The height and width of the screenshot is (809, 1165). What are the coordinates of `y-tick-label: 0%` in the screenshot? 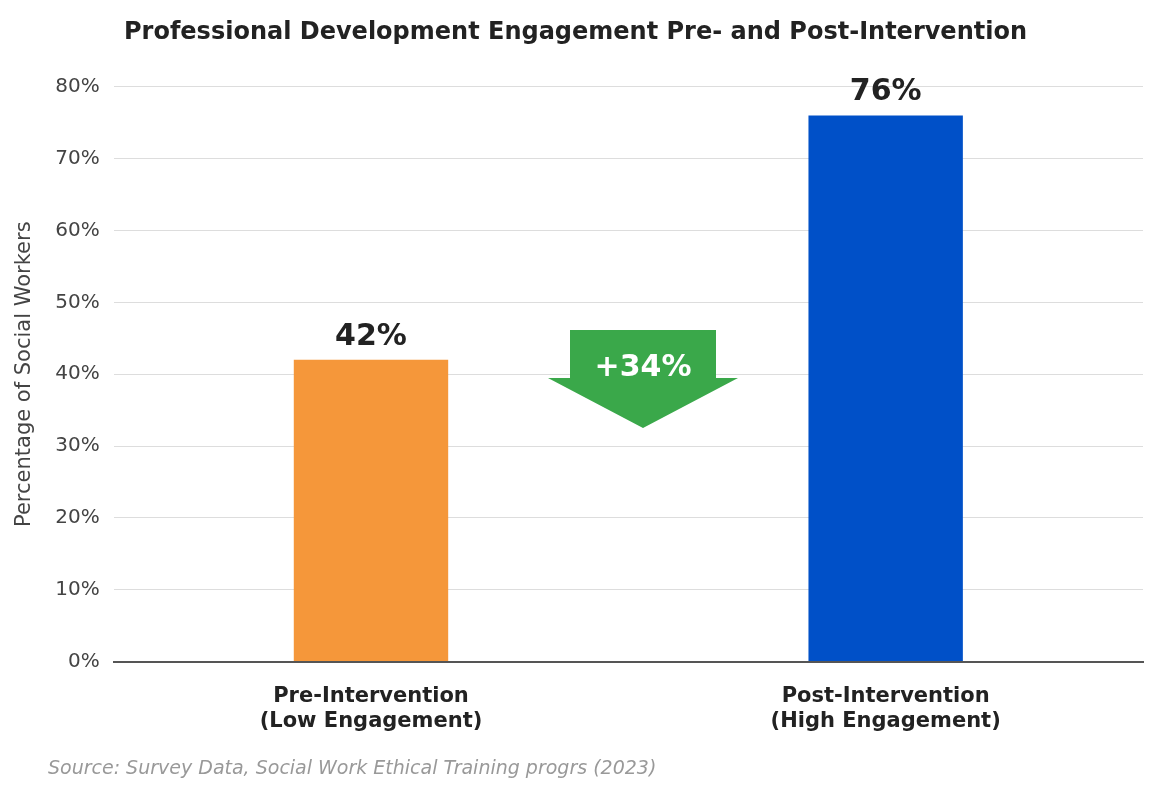 It's located at (83, 659).